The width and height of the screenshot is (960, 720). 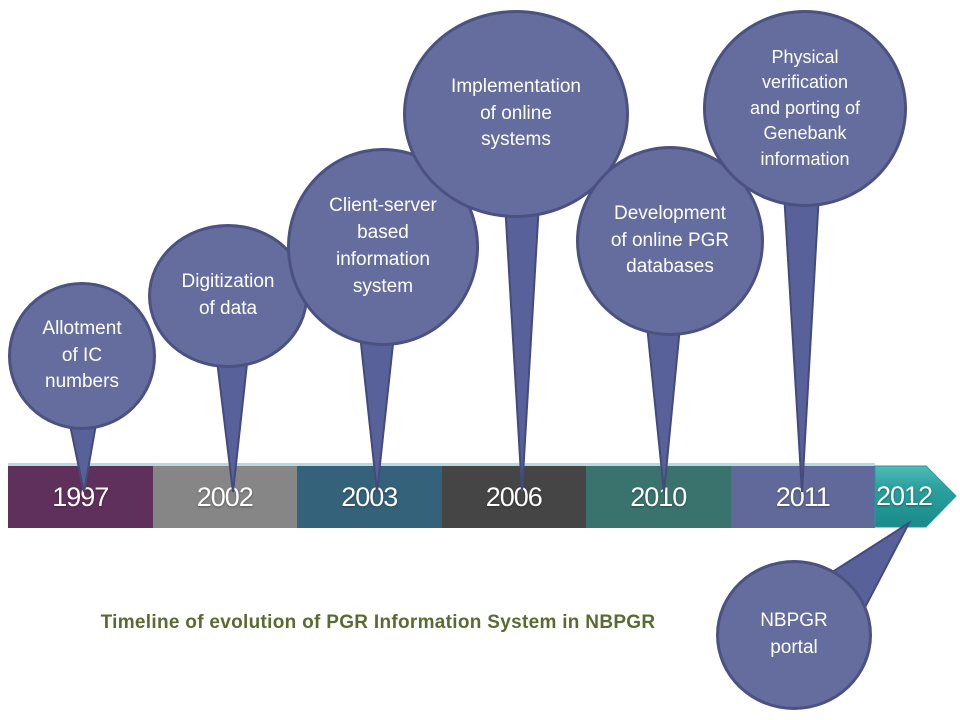 I want to click on timeline-bar-highlight, so click(x=441, y=464).